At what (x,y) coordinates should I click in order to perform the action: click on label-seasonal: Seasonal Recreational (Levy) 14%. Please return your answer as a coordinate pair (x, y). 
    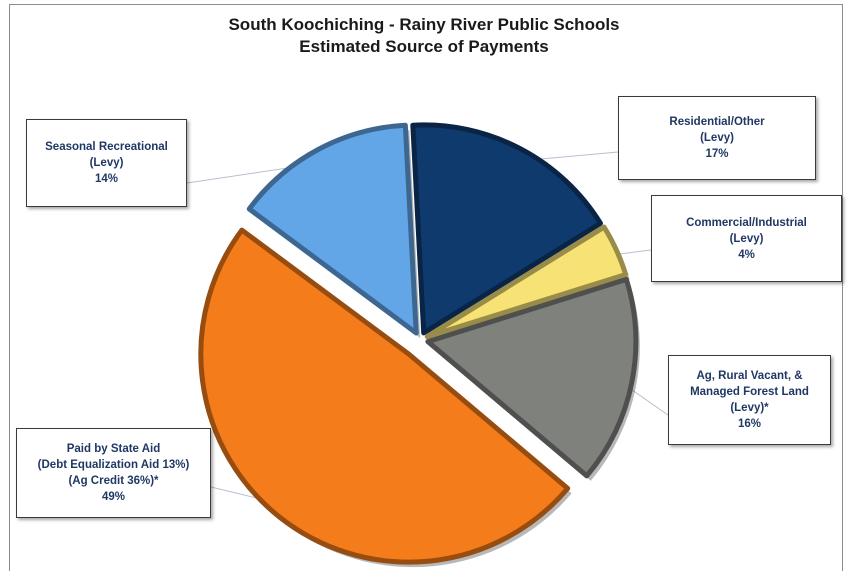
    Looking at the image, I should click on (106, 163).